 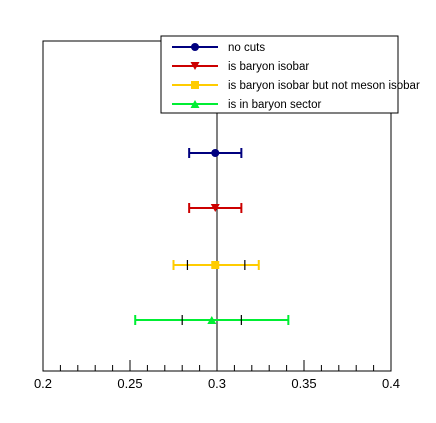 What do you see at coordinates (129, 383) in the screenshot?
I see `x-tick-label: 0.25` at bounding box center [129, 383].